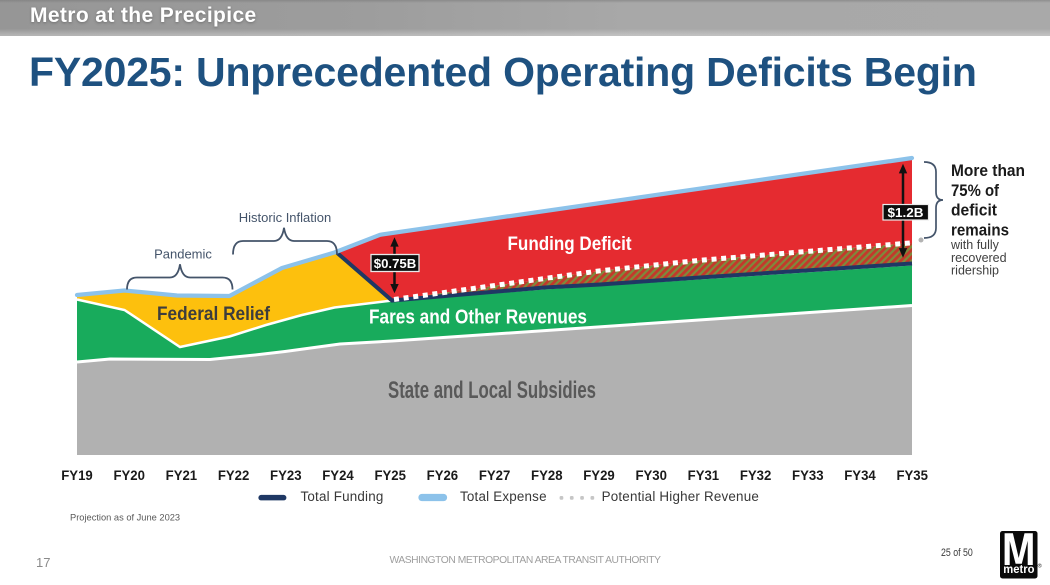 The image size is (1050, 585). What do you see at coordinates (495, 475) in the screenshot?
I see `svg-text: FY27` at bounding box center [495, 475].